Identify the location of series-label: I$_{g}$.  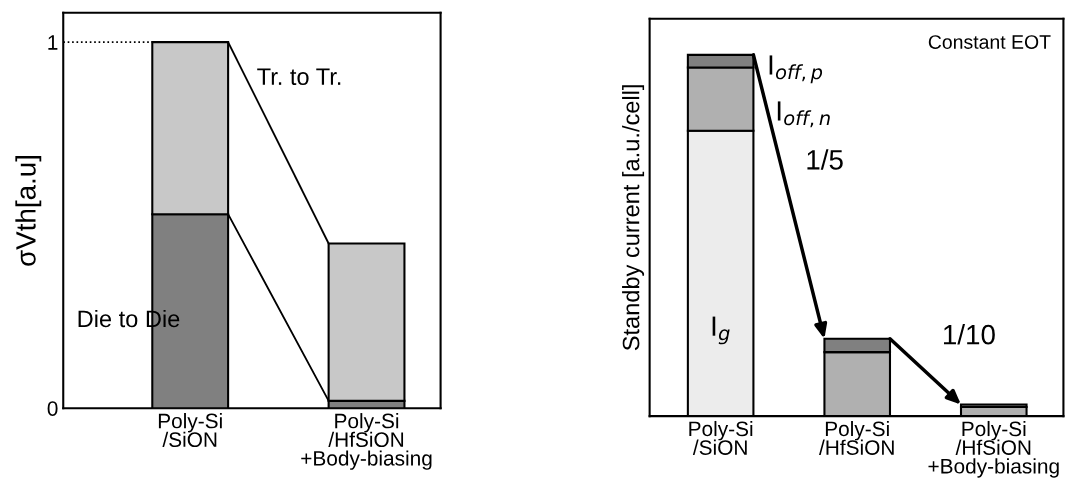
(721, 330).